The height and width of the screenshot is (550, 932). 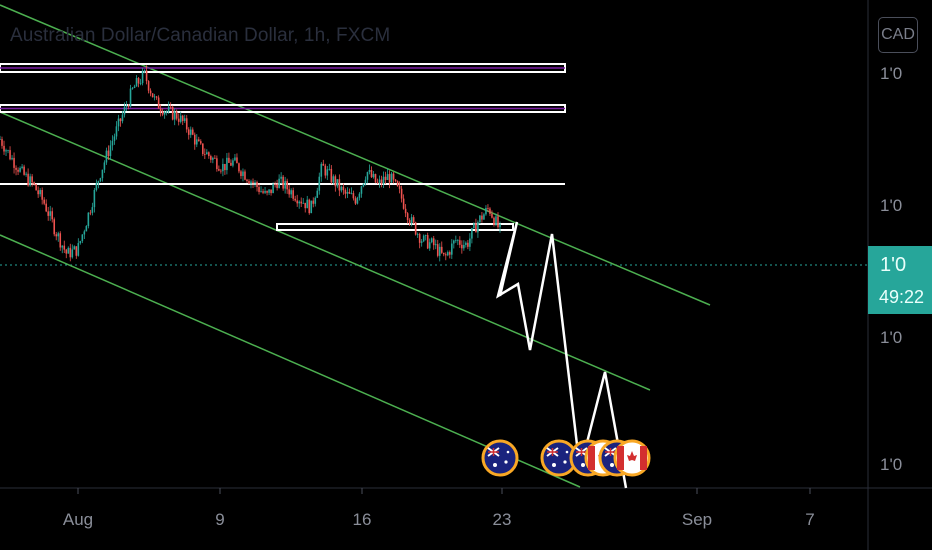 I want to click on support-zone-small, so click(x=395, y=227).